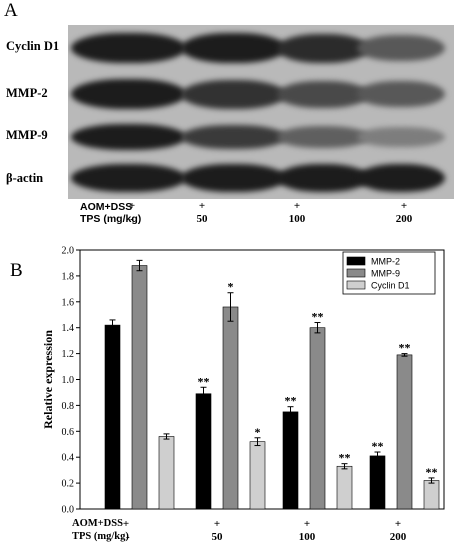  What do you see at coordinates (126, 524) in the screenshot?
I see `chart-aom-value-1: +` at bounding box center [126, 524].